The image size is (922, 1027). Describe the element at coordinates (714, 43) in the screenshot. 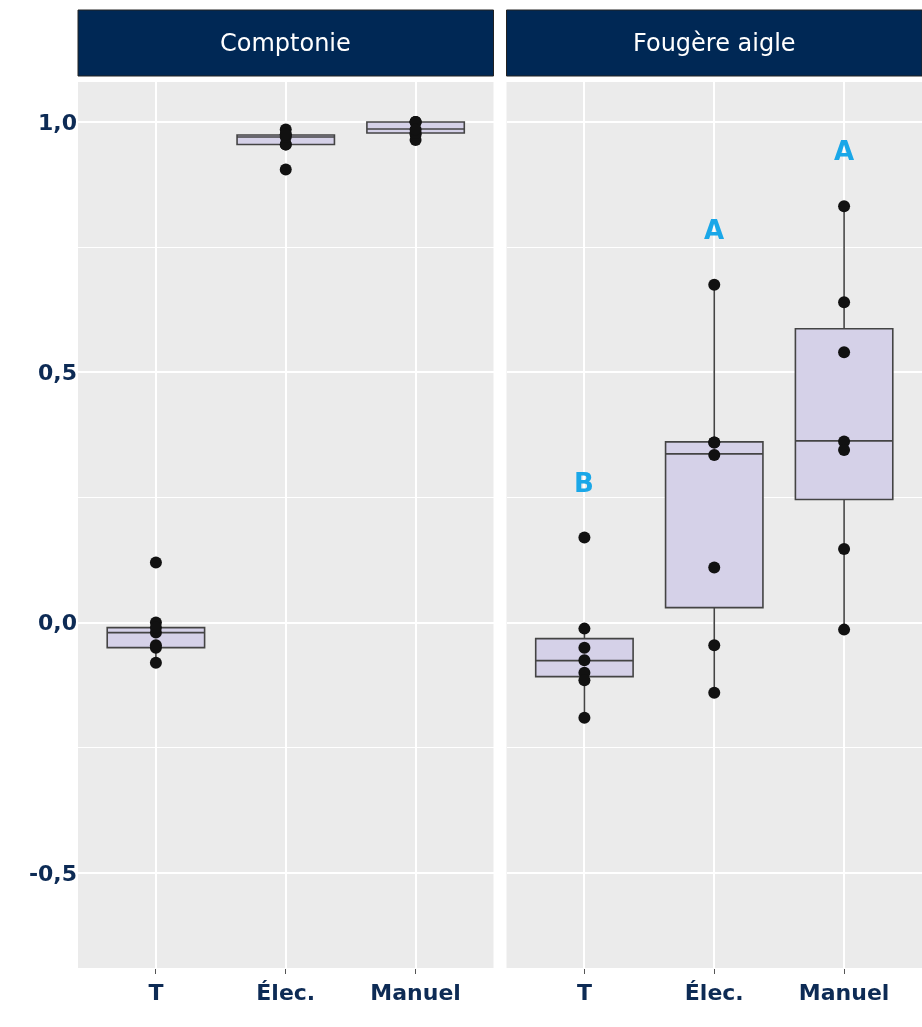

I see `chart-title: Fougère aigle` at that location.